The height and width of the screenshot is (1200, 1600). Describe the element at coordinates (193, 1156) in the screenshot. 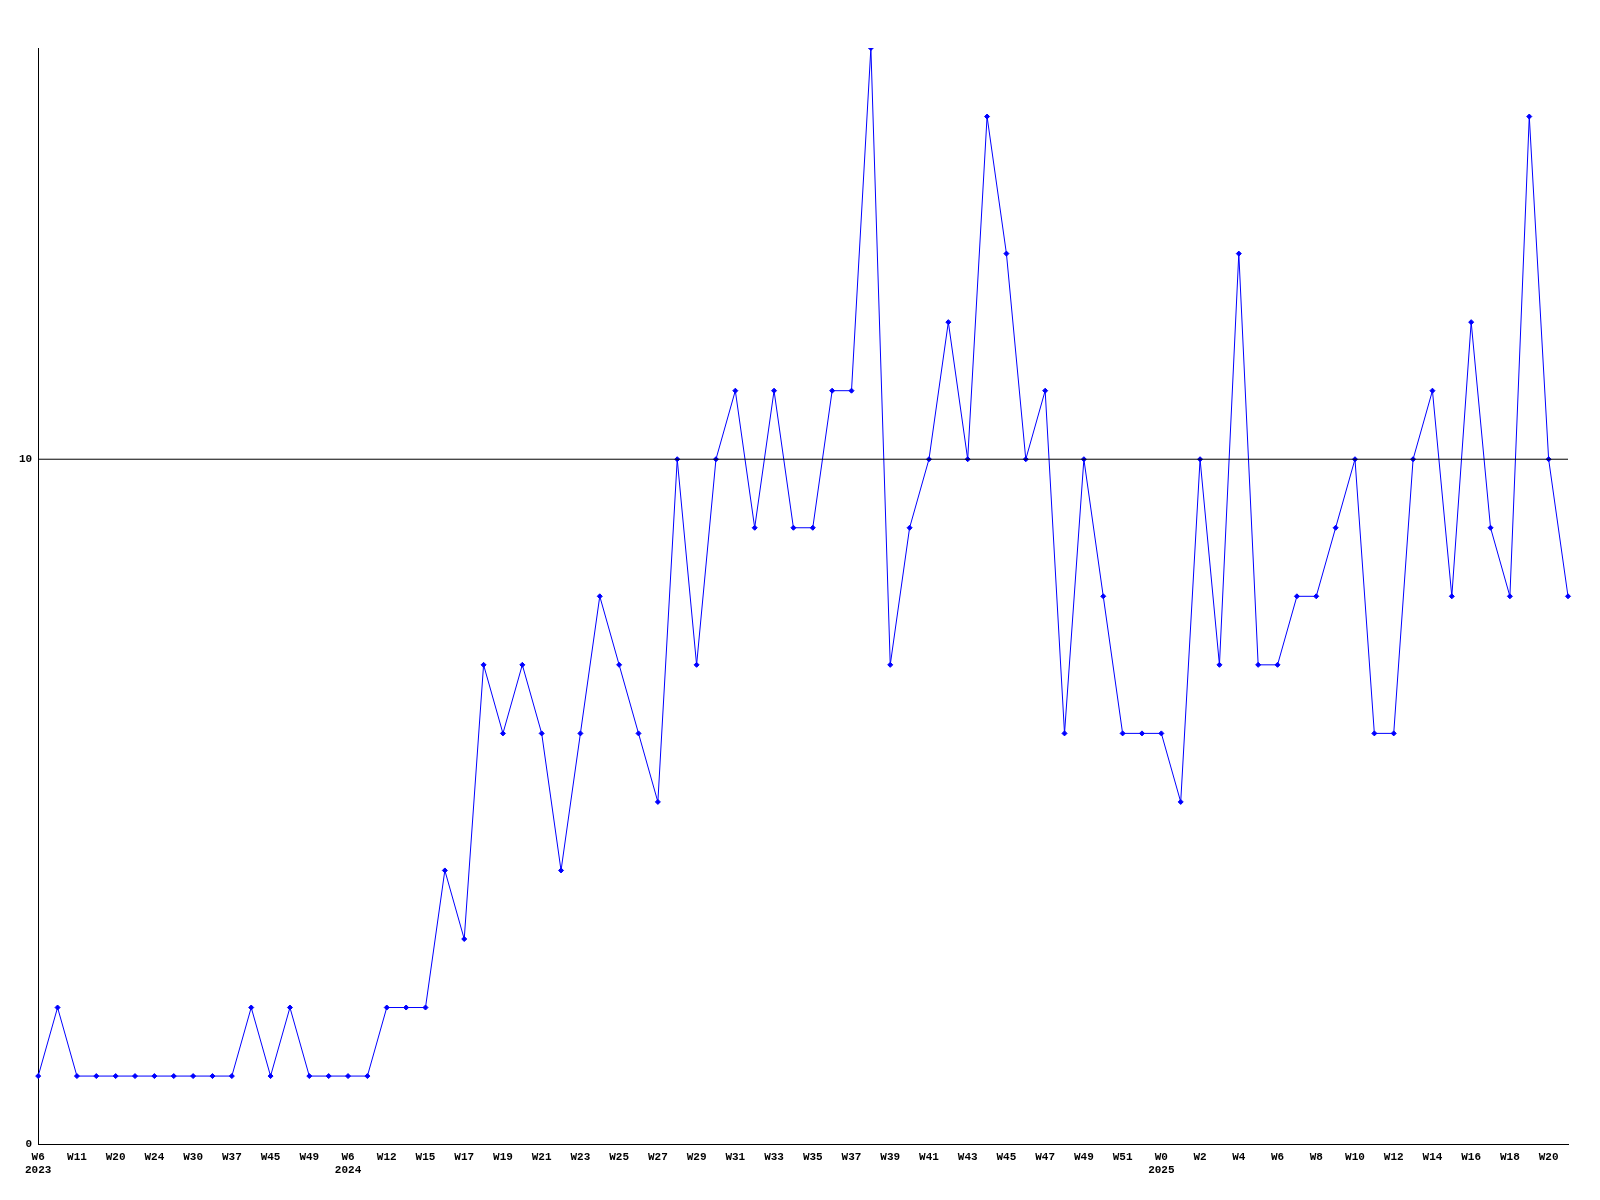

I see `x-tick-label: W30` at that location.